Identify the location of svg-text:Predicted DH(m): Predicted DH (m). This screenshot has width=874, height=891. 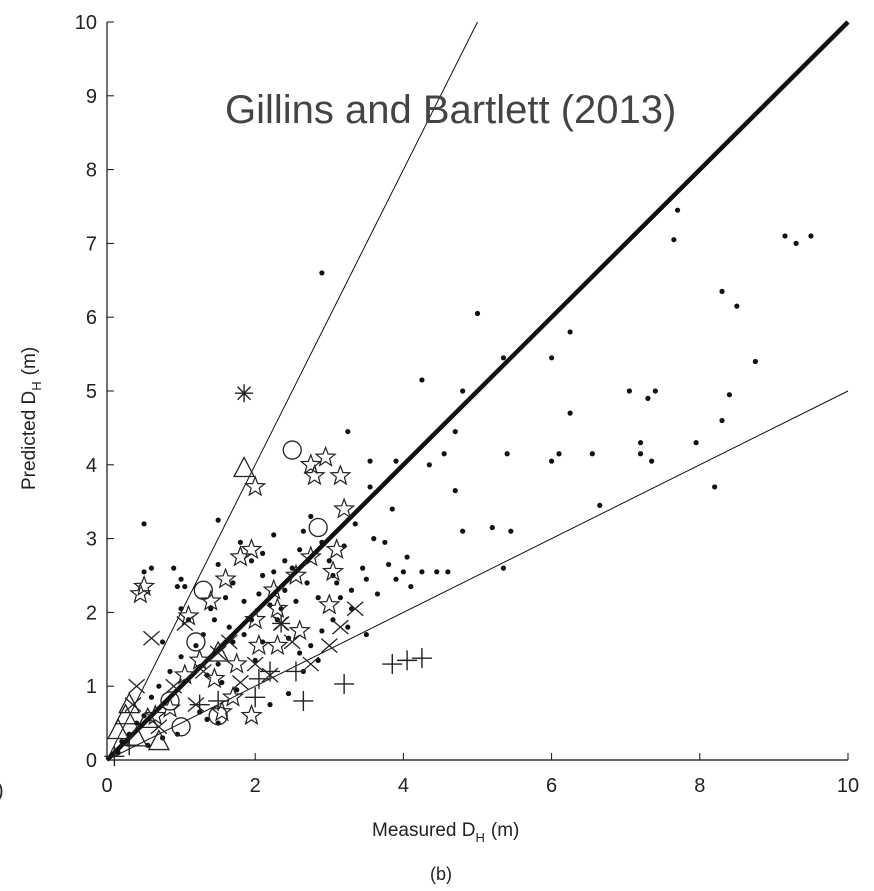
(31, 418).